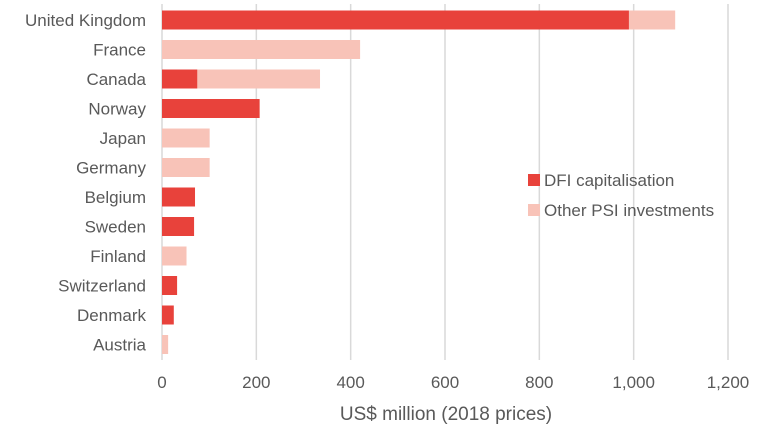 This screenshot has height=434, width=768. I want to click on category-label-japan: Japan, so click(123, 138).